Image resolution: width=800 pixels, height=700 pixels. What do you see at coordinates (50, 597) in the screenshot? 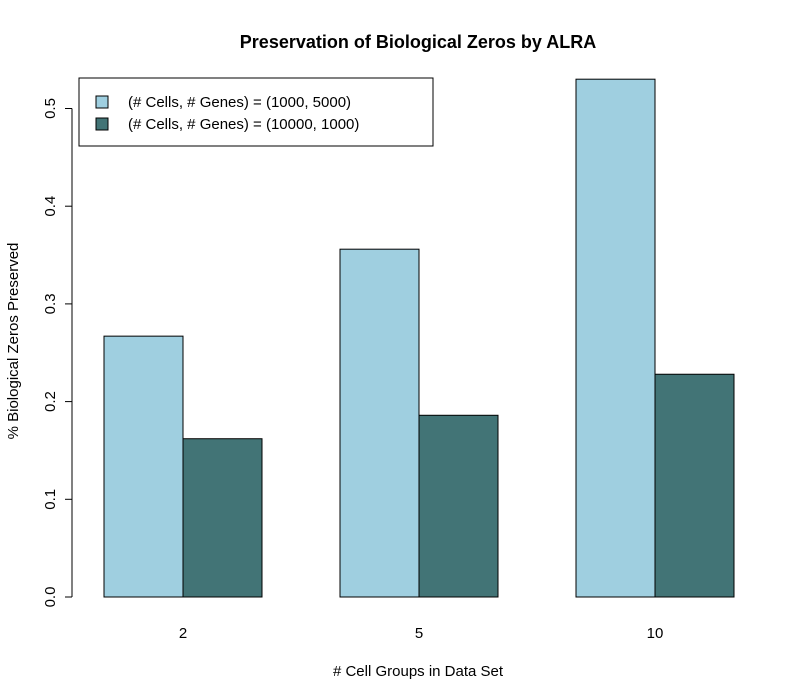
I see `y-tick-label: 0.0` at bounding box center [50, 597].